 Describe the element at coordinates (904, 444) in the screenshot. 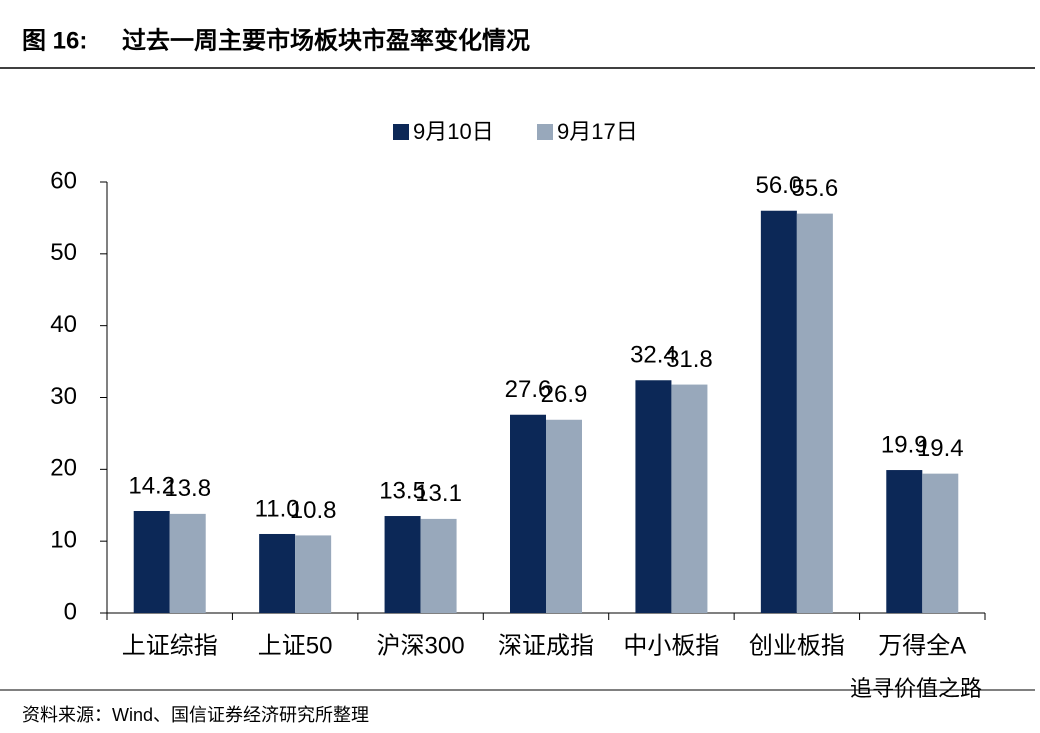

I see `value-label: 19.9` at that location.